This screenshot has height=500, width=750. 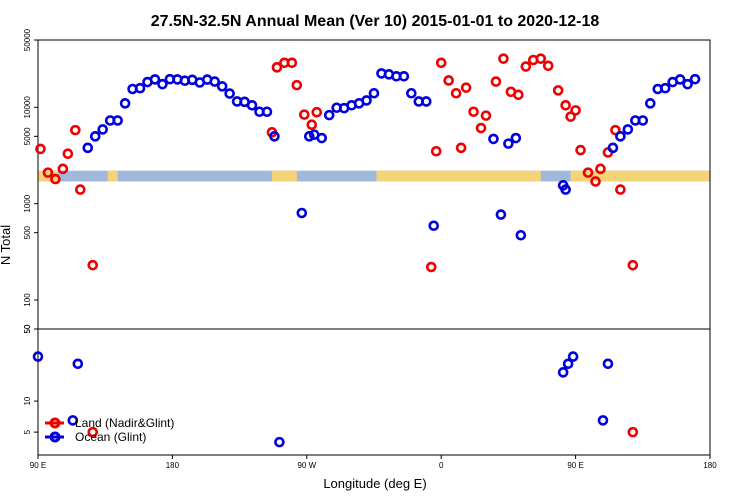 I want to click on lower-y-tick-label: 50, so click(x=27, y=328).